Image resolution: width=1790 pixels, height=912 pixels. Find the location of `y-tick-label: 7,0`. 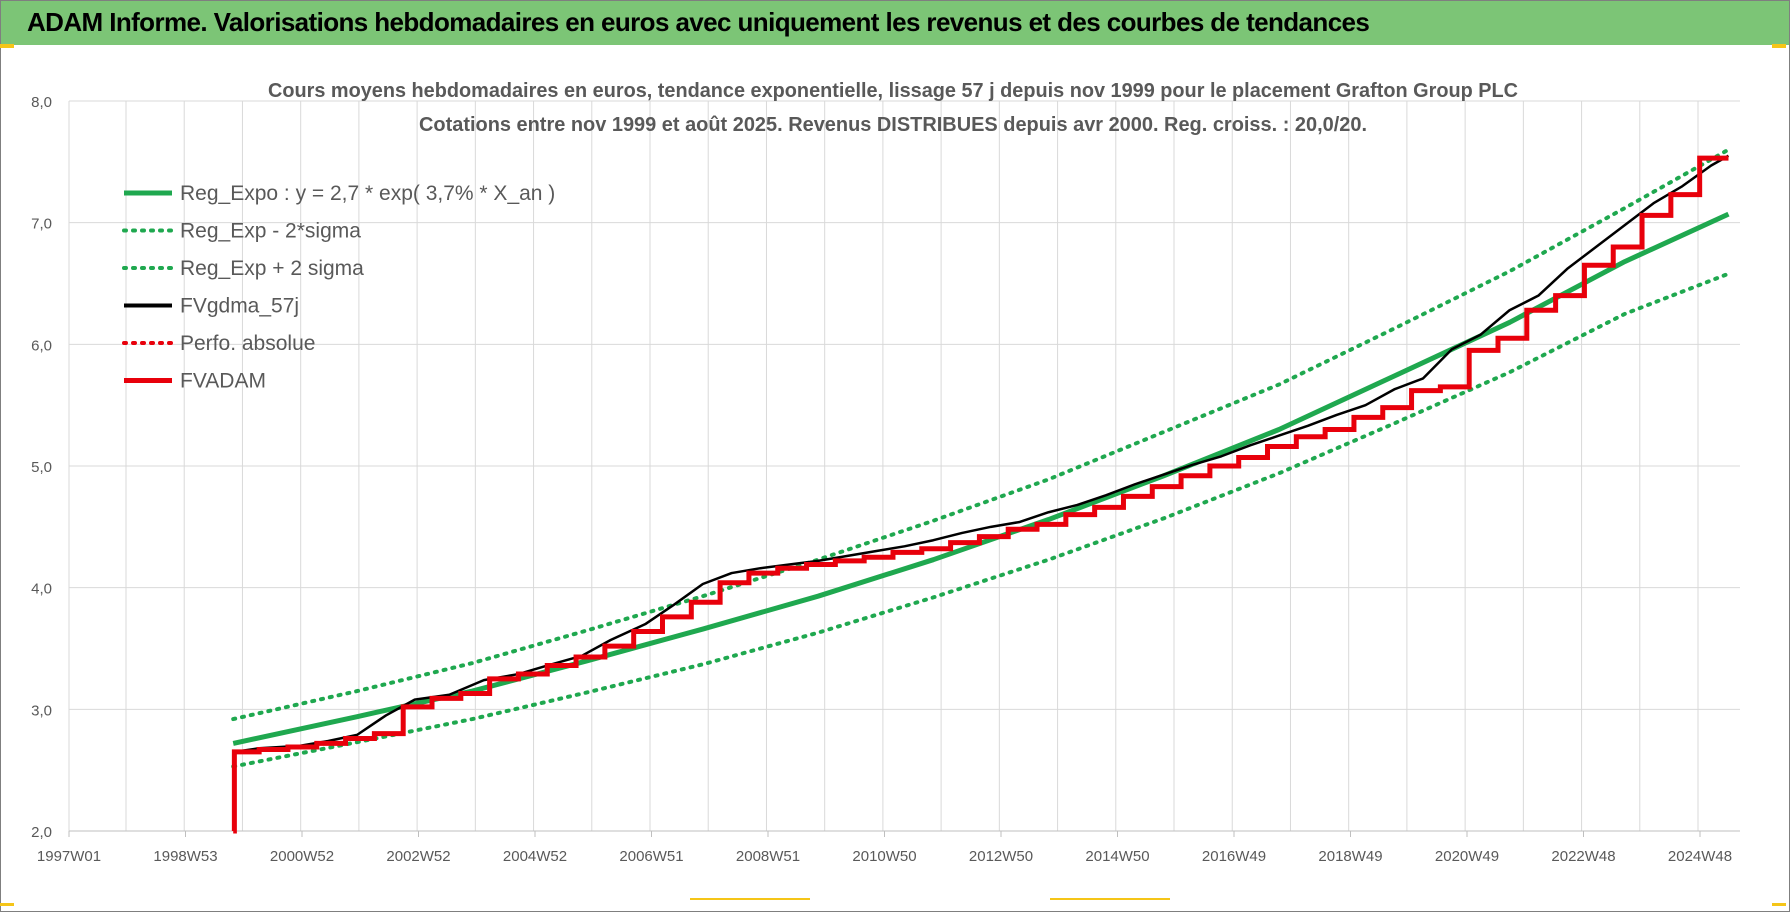

y-tick-label: 7,0 is located at coordinates (41, 224).